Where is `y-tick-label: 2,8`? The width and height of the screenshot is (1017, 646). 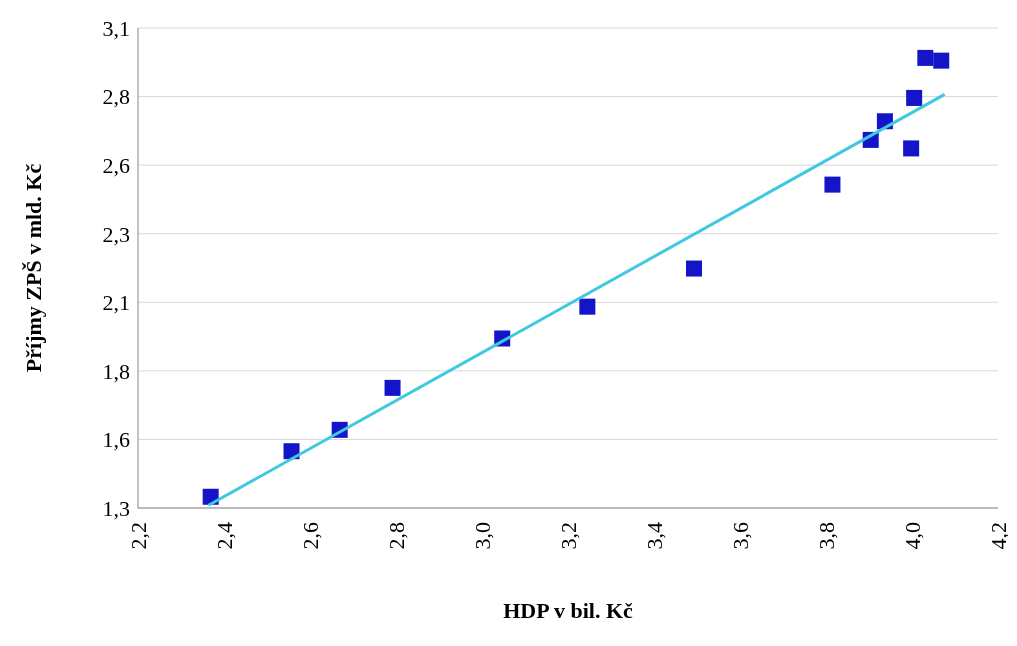
y-tick-label: 2,8 is located at coordinates (116, 97).